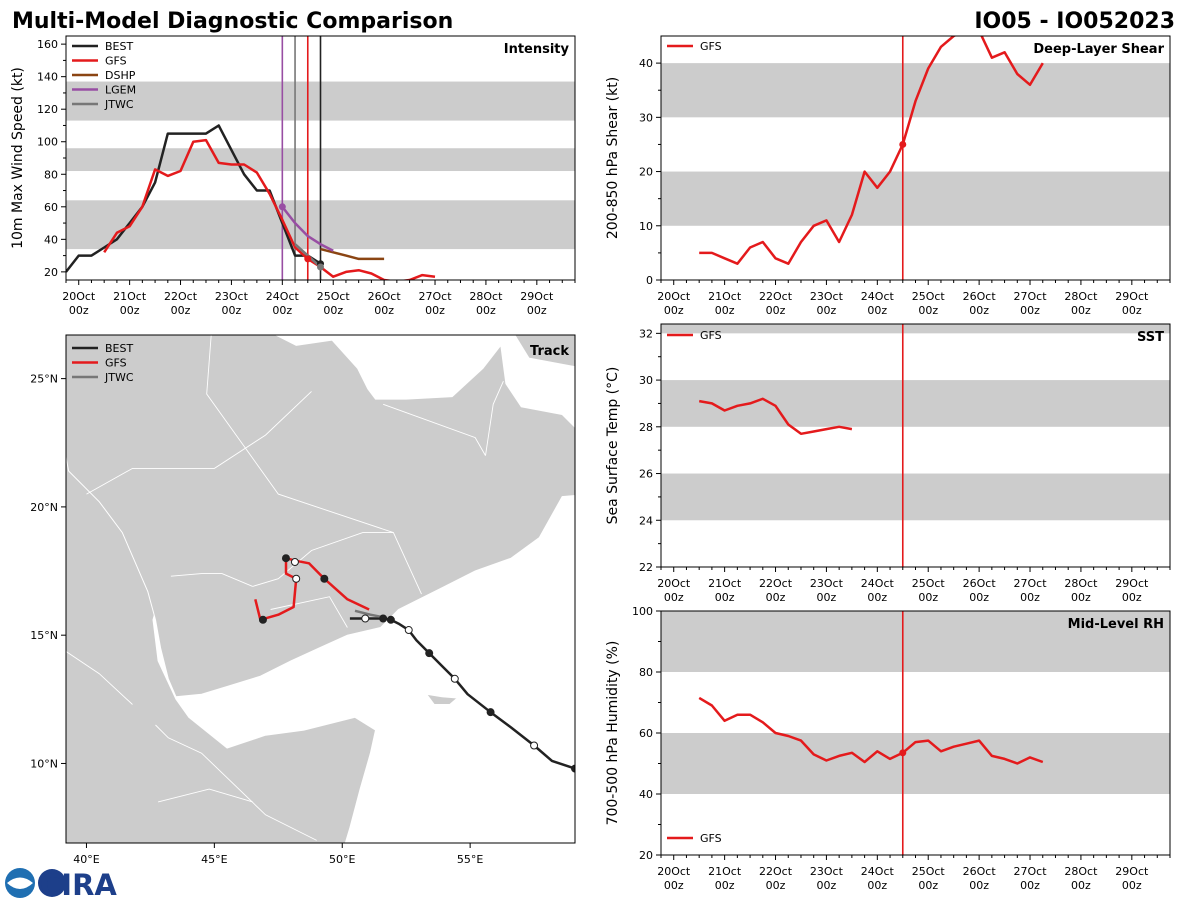  I want to click on cira-logo-text: CIRA, so click(78, 884).